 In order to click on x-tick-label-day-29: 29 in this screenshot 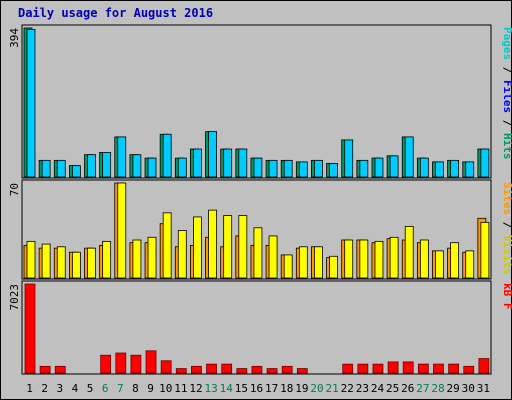, I will do `click(453, 388)`.